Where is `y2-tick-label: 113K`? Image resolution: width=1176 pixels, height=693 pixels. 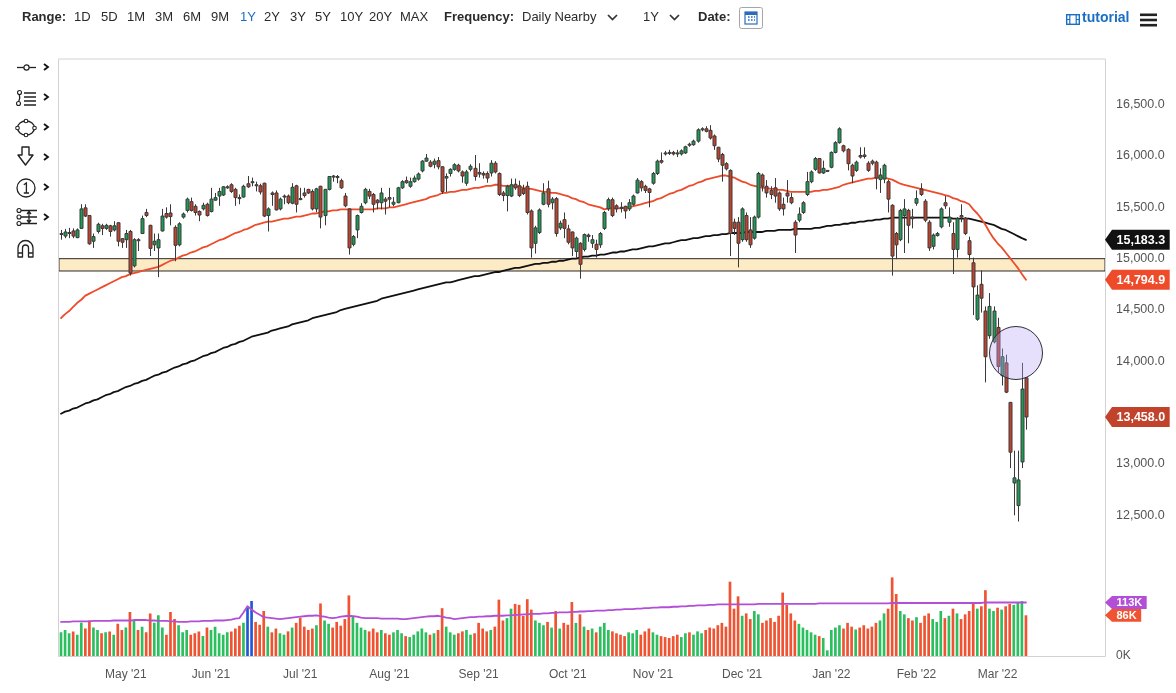
y2-tick-label: 113K is located at coordinates (1129, 602).